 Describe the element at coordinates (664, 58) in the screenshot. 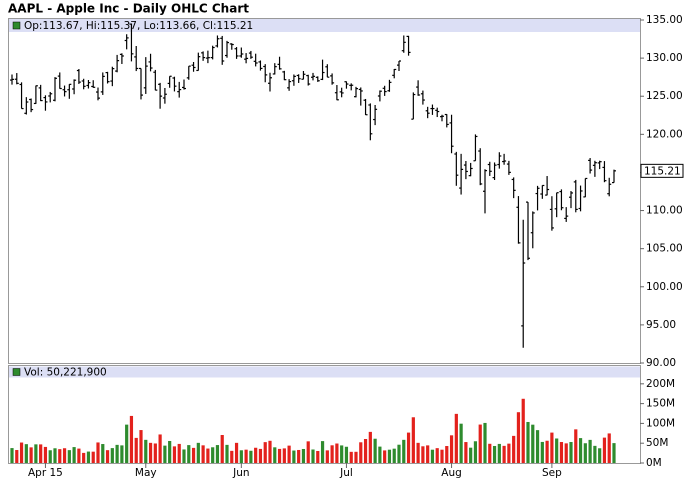

I see `y-tick-label: 130.00` at that location.